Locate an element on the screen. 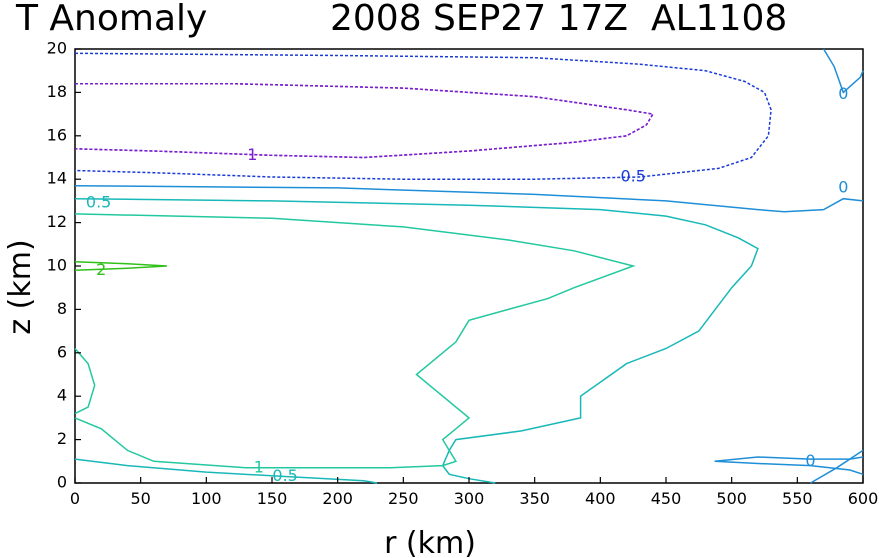 Image resolution: width=879 pixels, height=558 pixels. y-tick-label: 8 is located at coordinates (62, 308).